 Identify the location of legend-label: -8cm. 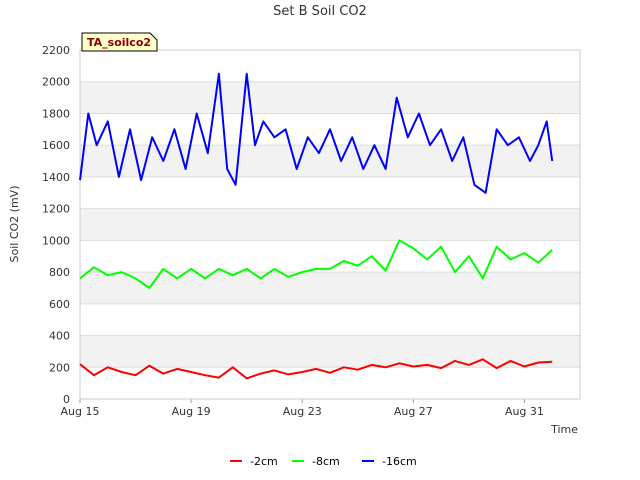
(326, 461).